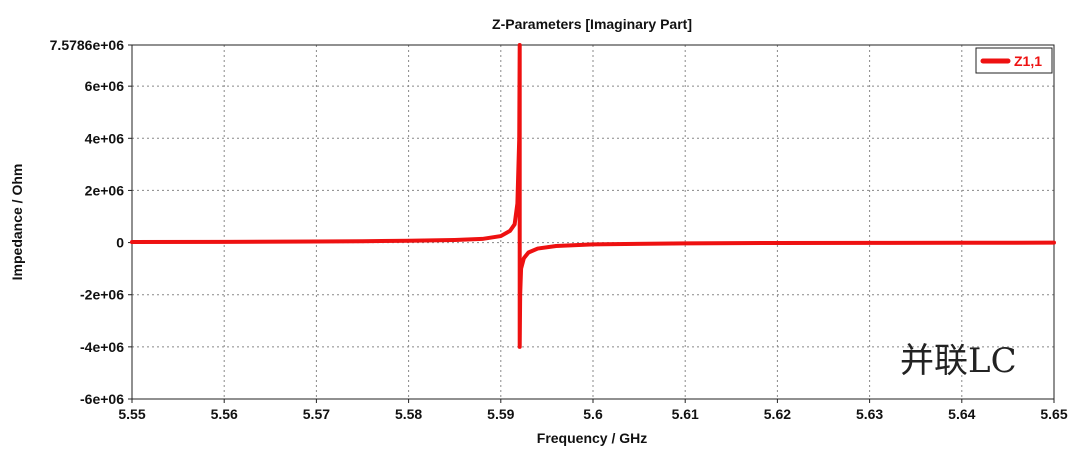  Describe the element at coordinates (102, 399) in the screenshot. I see `y-tick-label: -6e+06` at that location.